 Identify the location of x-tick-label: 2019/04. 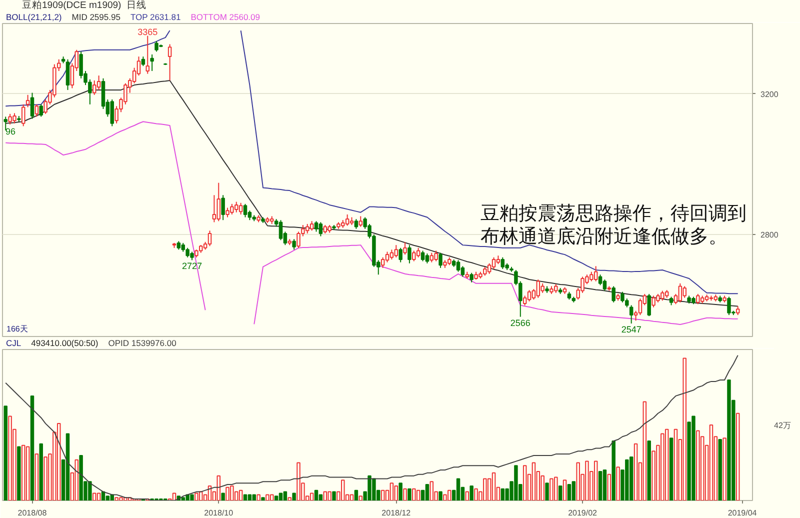
(743, 513).